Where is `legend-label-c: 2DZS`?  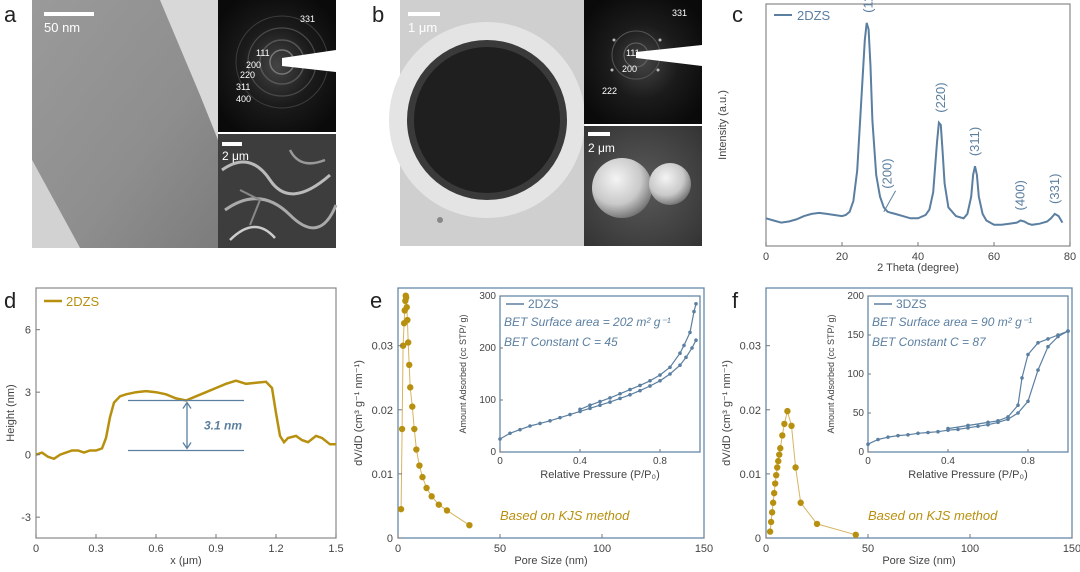
legend-label-c: 2DZS is located at coordinates (814, 15).